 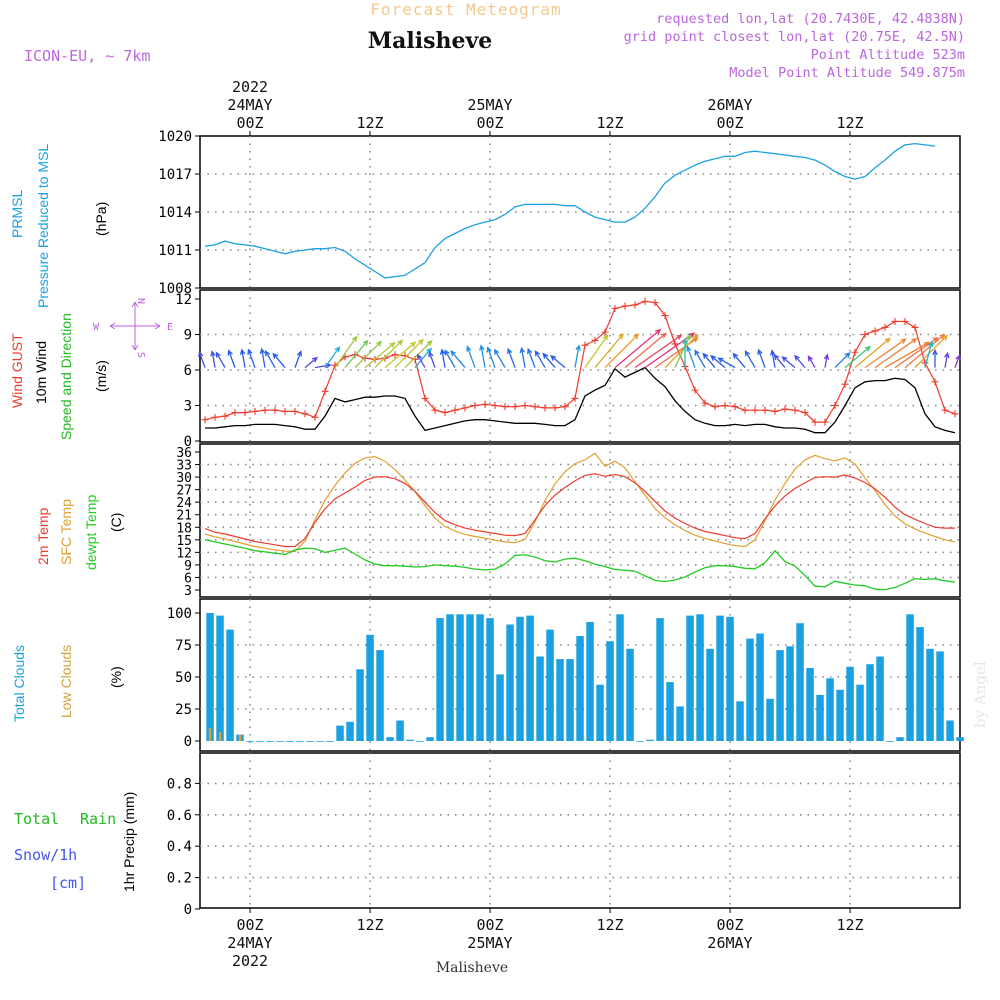 I want to click on label-sfc-temp: SFC Temp, so click(x=66, y=532).